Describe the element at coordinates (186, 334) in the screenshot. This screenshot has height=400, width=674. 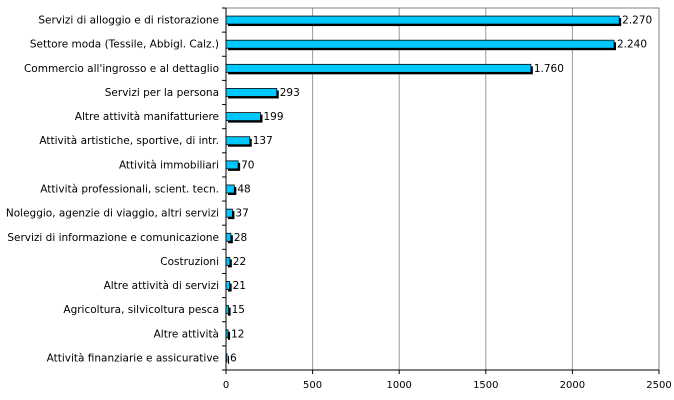
I see `category-label: Altre attività` at that location.